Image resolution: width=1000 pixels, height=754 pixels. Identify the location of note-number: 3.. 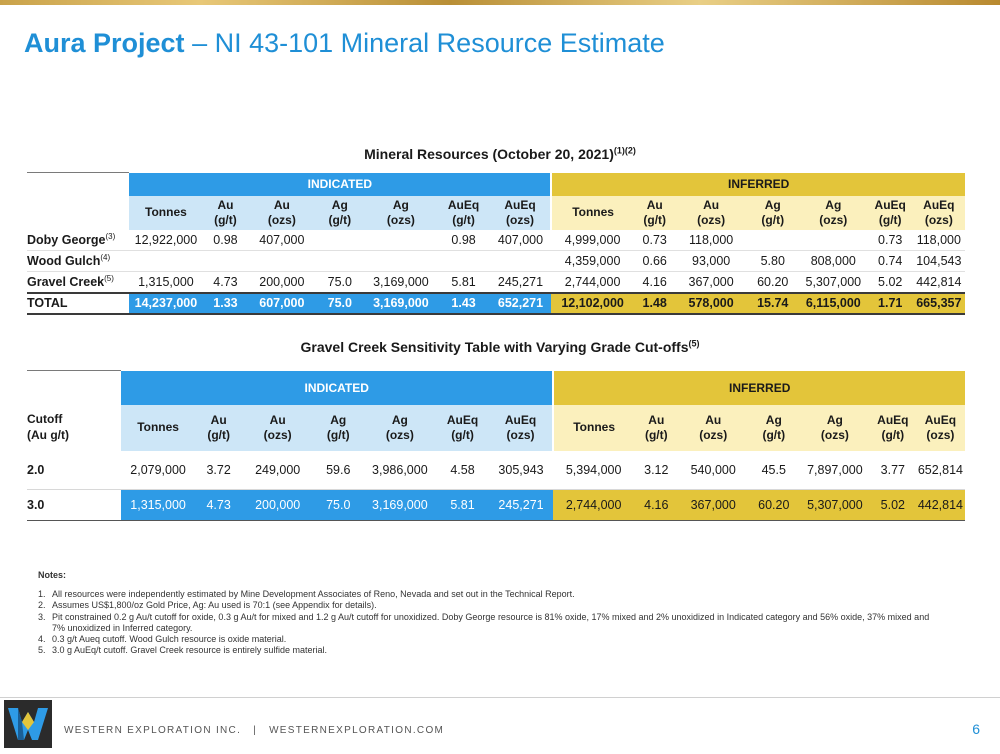
(42, 616).